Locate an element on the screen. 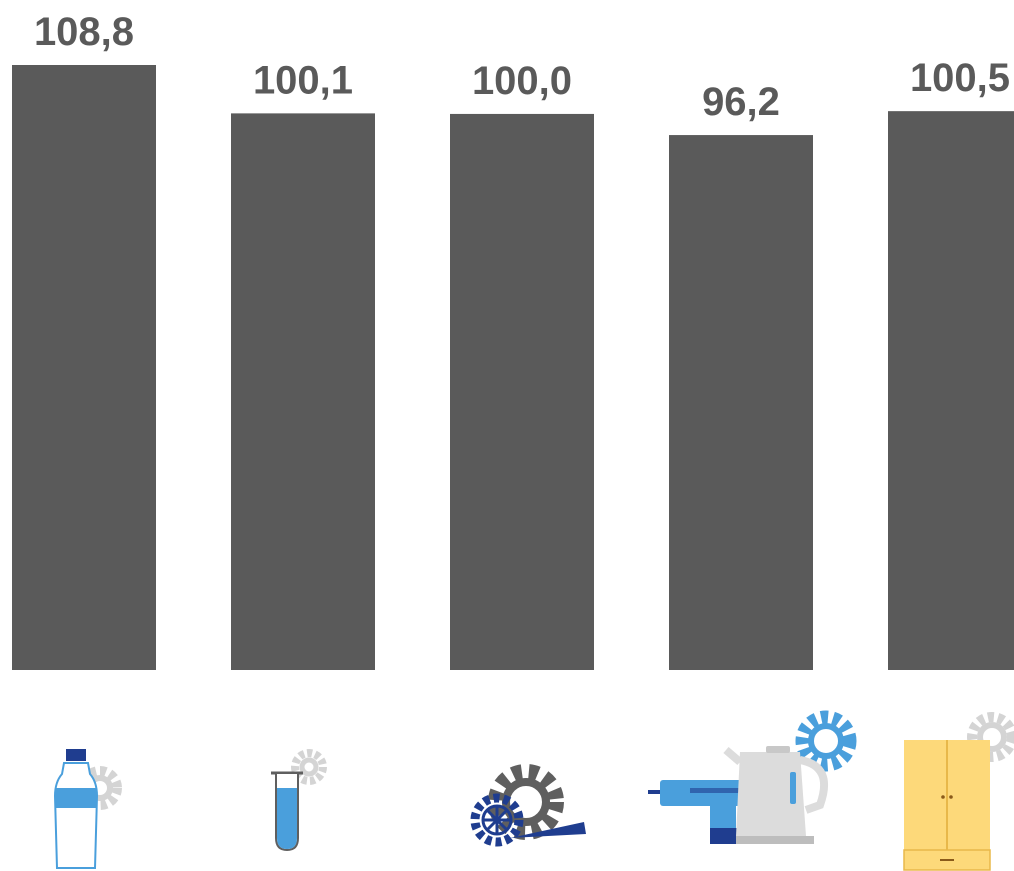  value-label-4: 96,2 is located at coordinates (741, 102).